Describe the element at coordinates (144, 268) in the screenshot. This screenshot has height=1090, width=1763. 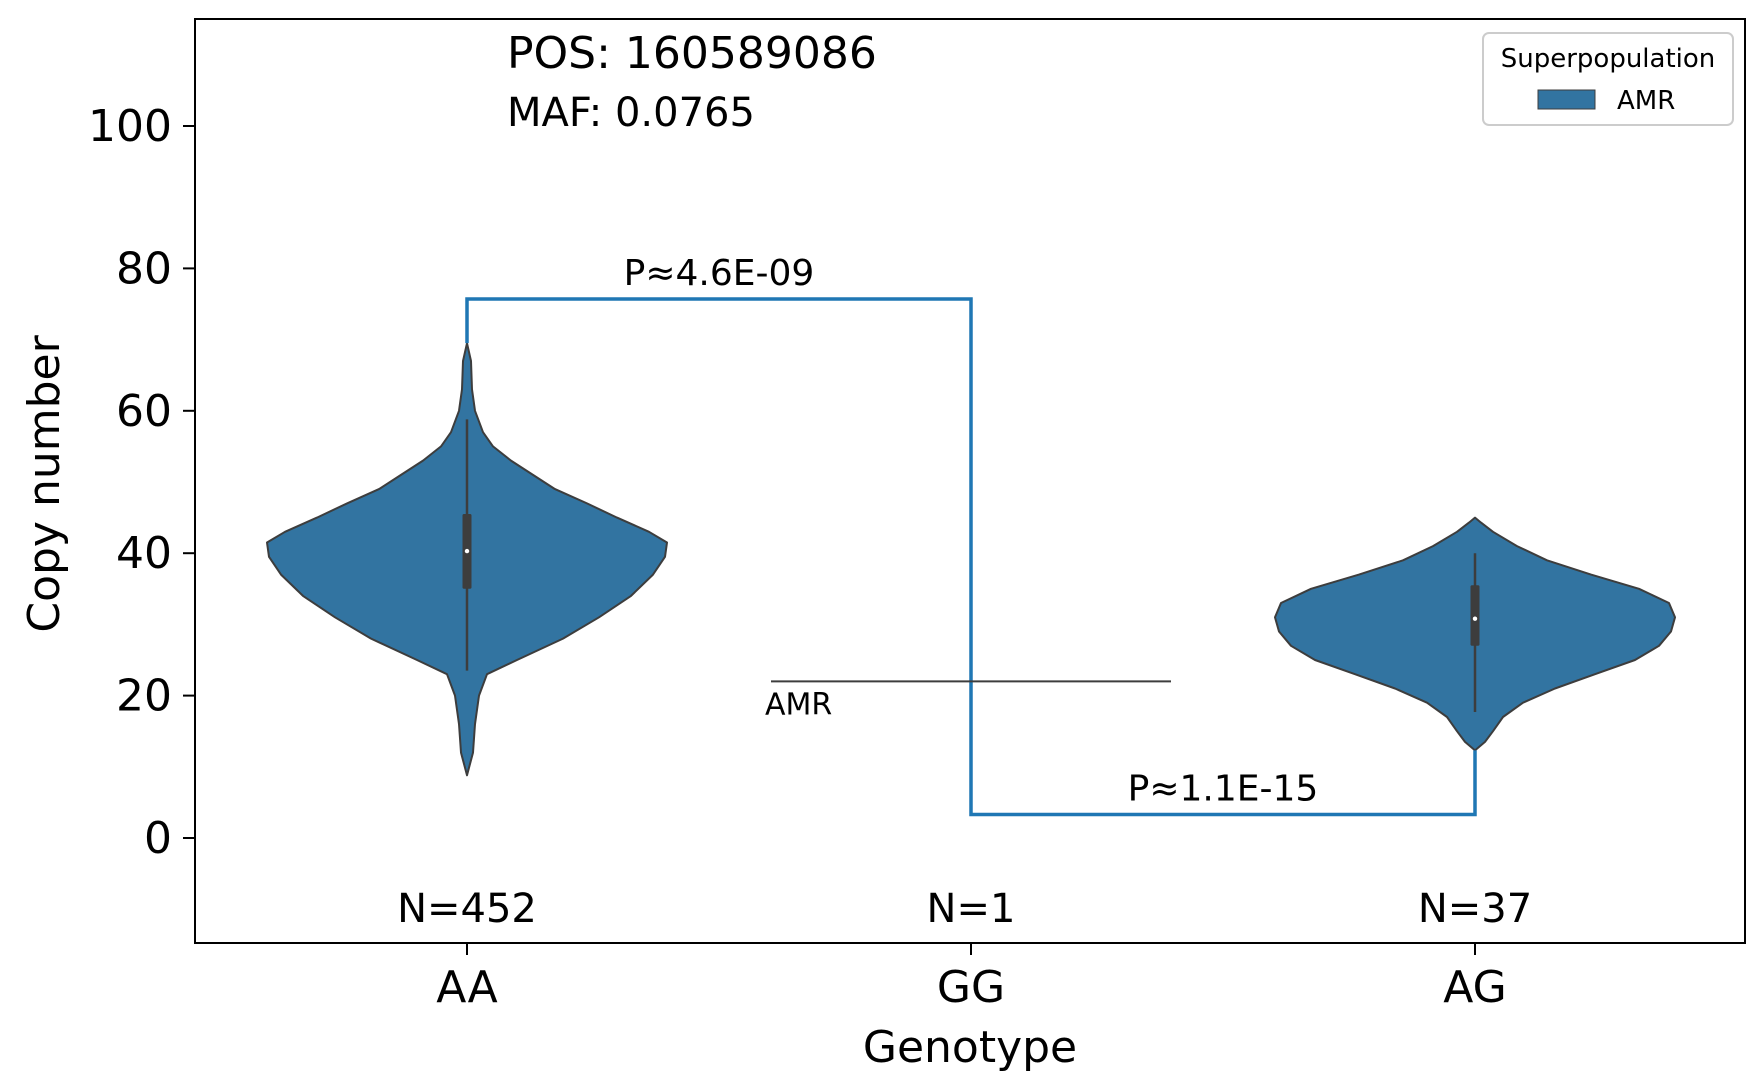
I see `y-tick-label: 80` at that location.